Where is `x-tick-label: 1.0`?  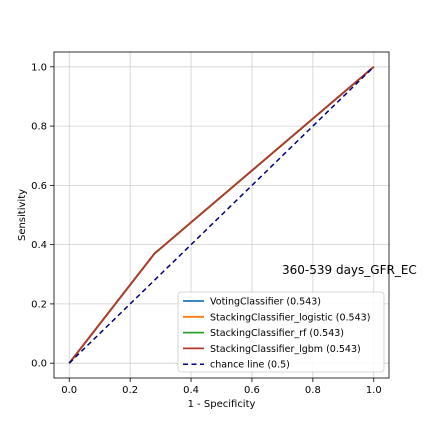
x-tick-label: 1.0 is located at coordinates (374, 390).